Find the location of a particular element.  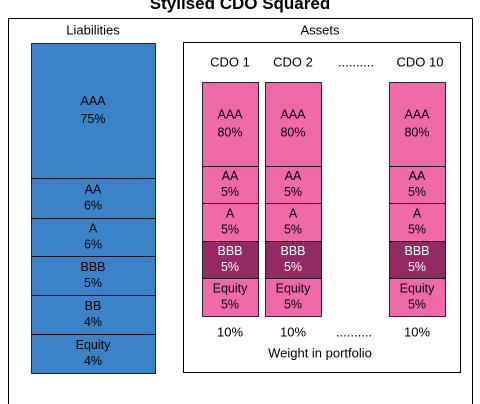

cdo-name: CDO 1 is located at coordinates (230, 61).